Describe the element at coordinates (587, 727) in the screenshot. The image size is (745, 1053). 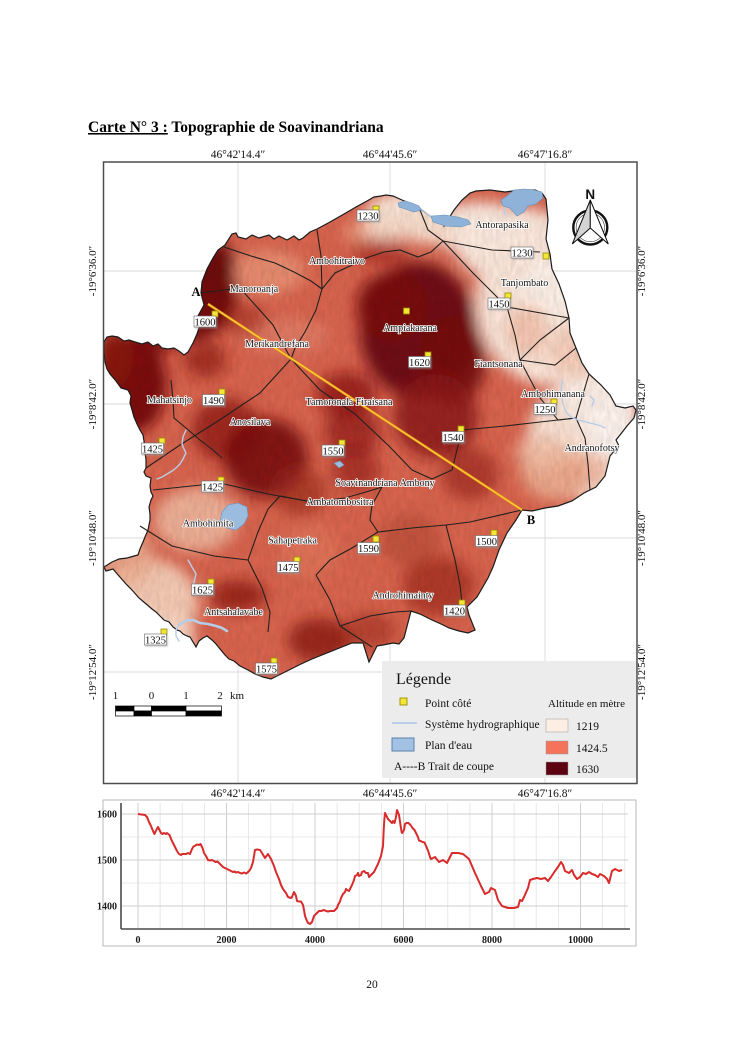
I see `svg-text: 1219` at that location.